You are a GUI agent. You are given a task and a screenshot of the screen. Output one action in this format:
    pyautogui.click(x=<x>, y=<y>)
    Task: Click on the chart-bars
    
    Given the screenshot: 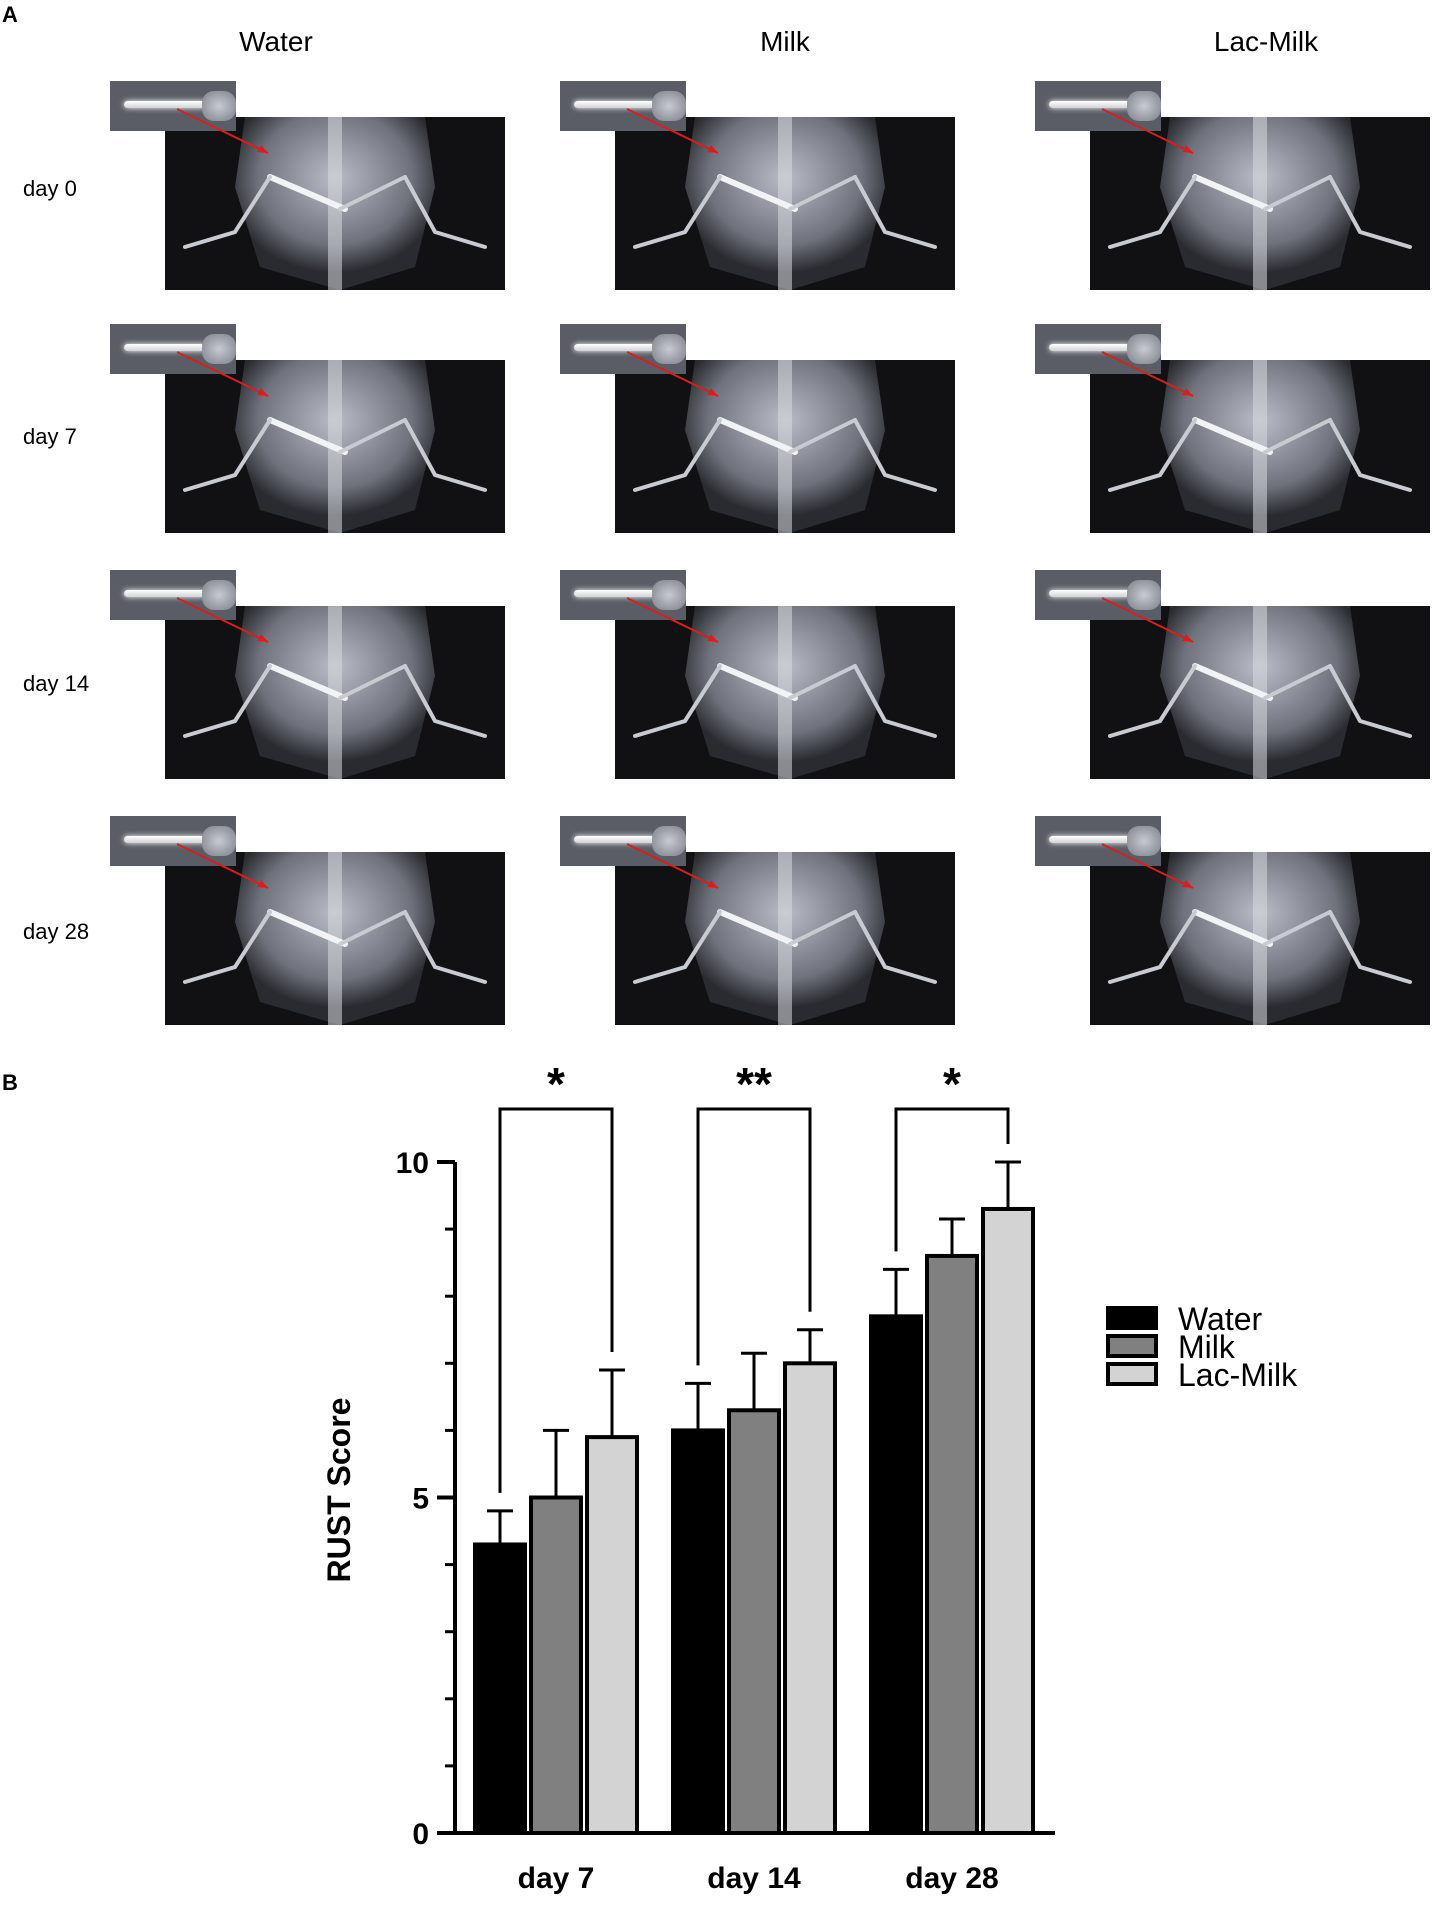 What is the action you would take?
    pyautogui.click(x=754, y=1498)
    